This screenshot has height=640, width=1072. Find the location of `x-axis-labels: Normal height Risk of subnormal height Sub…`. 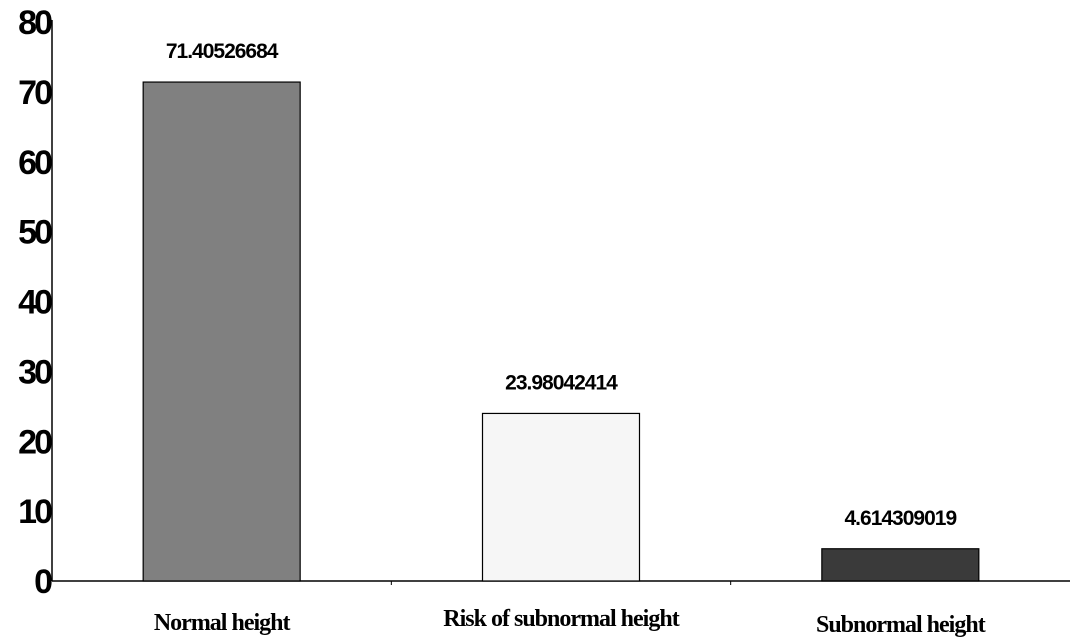

x-axis-labels: Normal height Risk of subnormal height Sub… is located at coordinates (570, 622).